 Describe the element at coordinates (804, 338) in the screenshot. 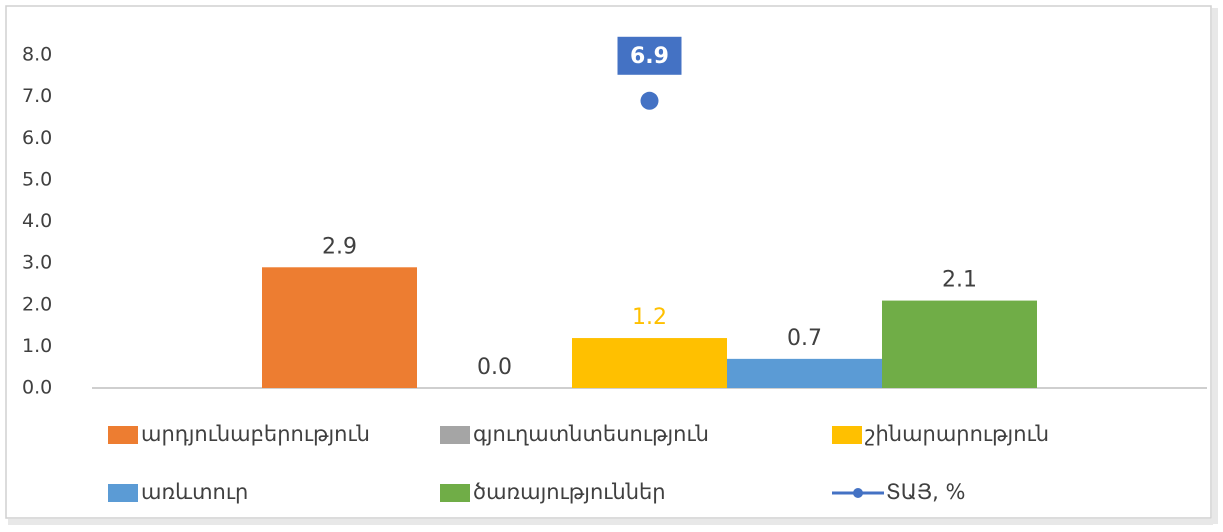

I see `data-label: 0.7` at that location.